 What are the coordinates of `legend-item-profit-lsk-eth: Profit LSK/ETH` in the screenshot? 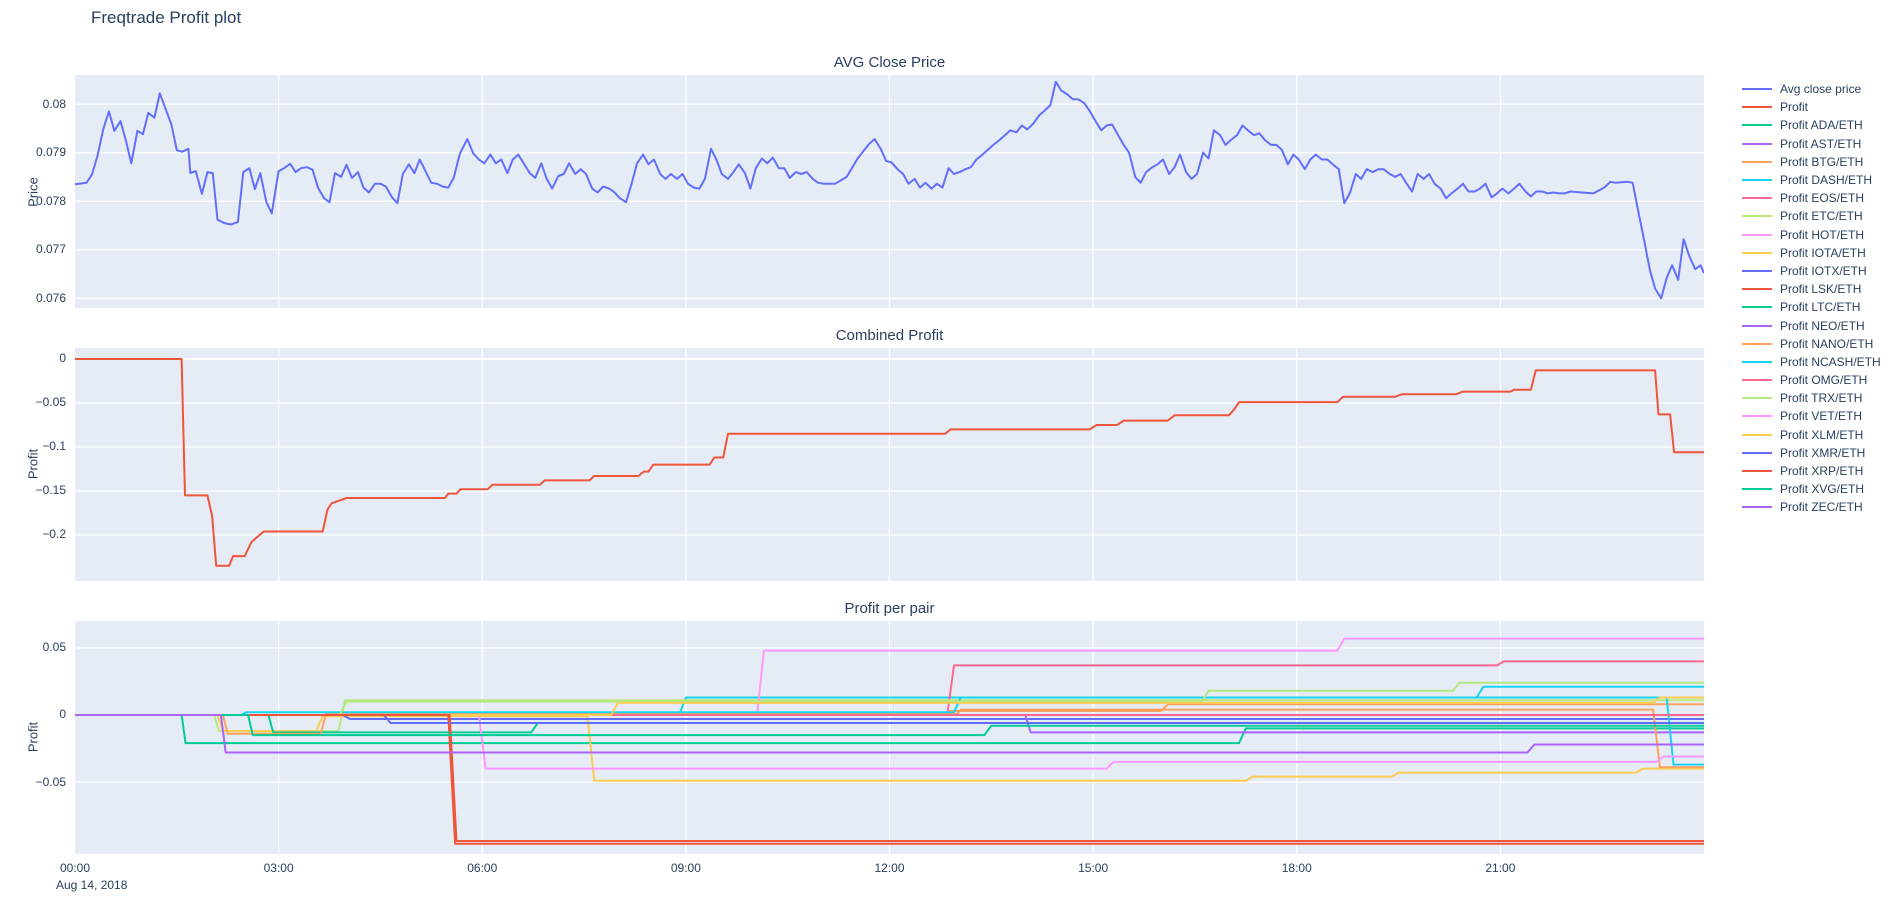 It's located at (1811, 289).